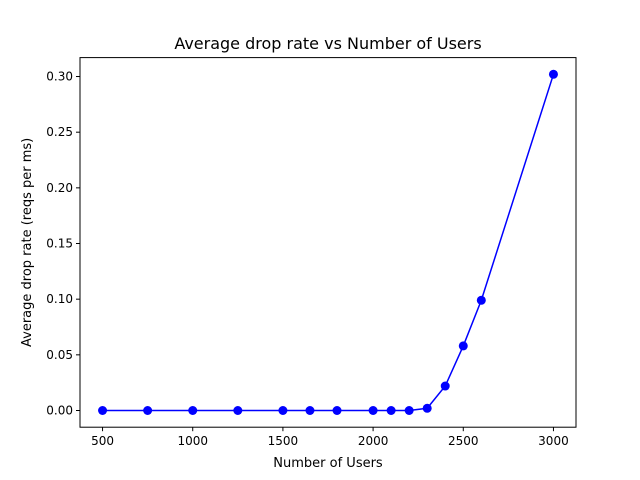 Image resolution: width=640 pixels, height=480 pixels. I want to click on chart-title: Average drop rate vs Number of Users, so click(327, 43).